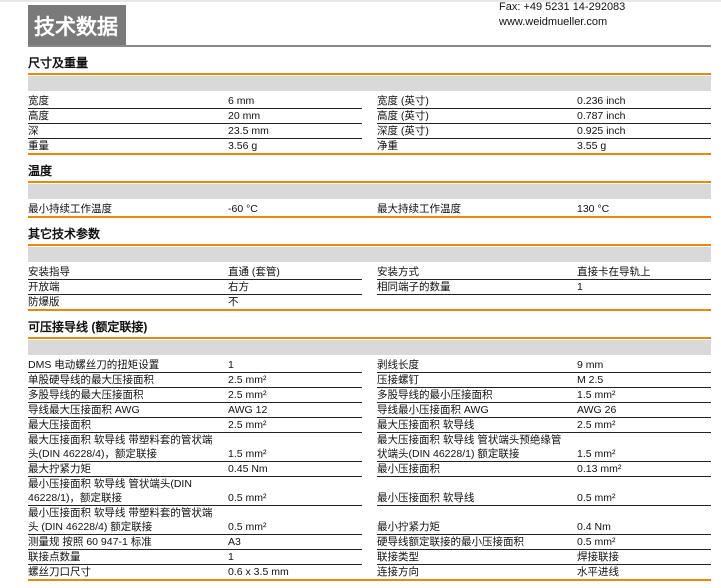 The image size is (721, 588). What do you see at coordinates (369, 193) in the screenshot?
I see `spec-section: 温度 最小持续工作温度 -60 °C 最大持续工作温度 130 °C` at bounding box center [369, 193].